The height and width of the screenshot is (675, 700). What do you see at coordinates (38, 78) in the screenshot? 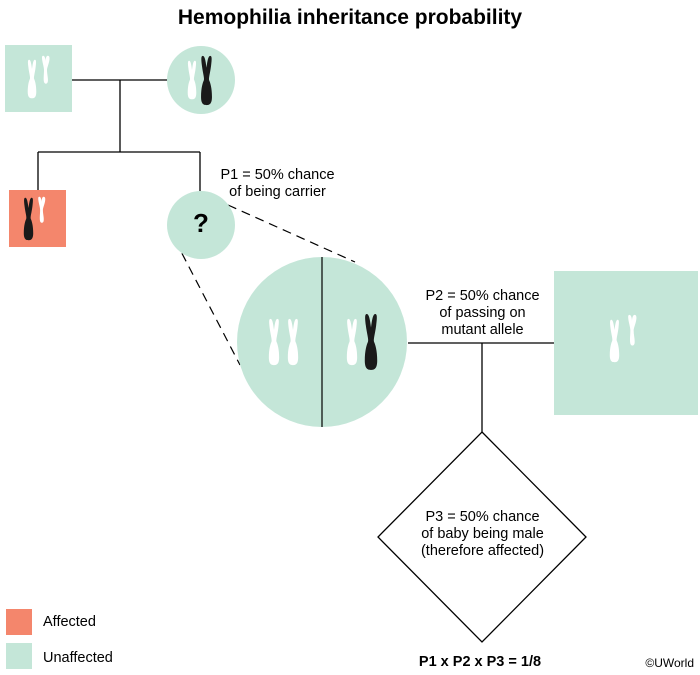
I see `father-square` at bounding box center [38, 78].